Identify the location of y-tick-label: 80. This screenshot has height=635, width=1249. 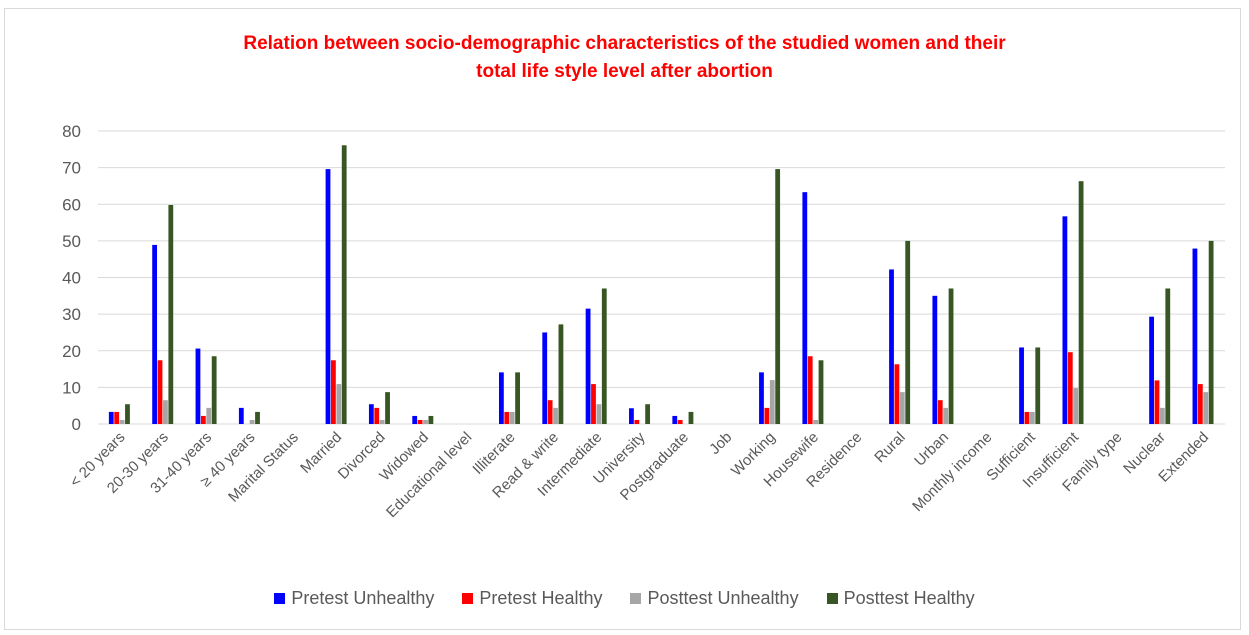
(71, 131).